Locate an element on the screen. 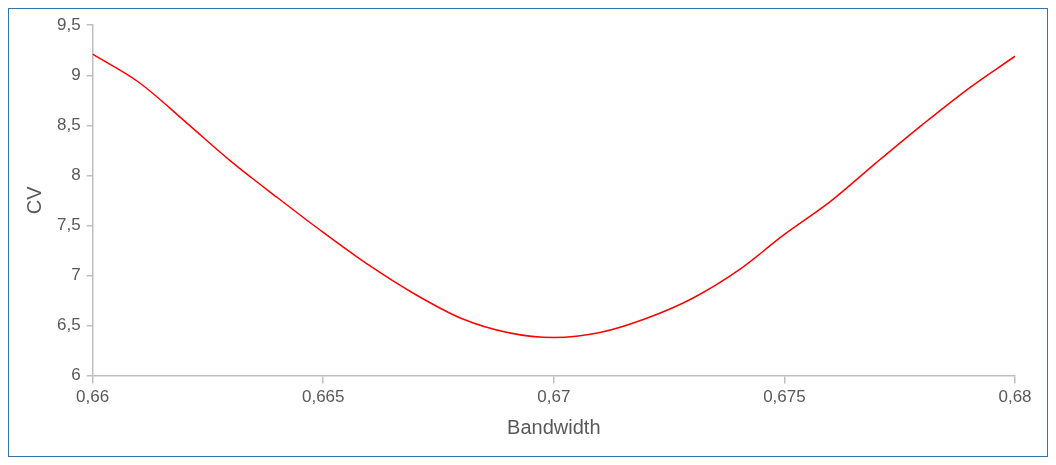 This screenshot has height=465, width=1056. y-tick-label: 6,5 is located at coordinates (68, 325).